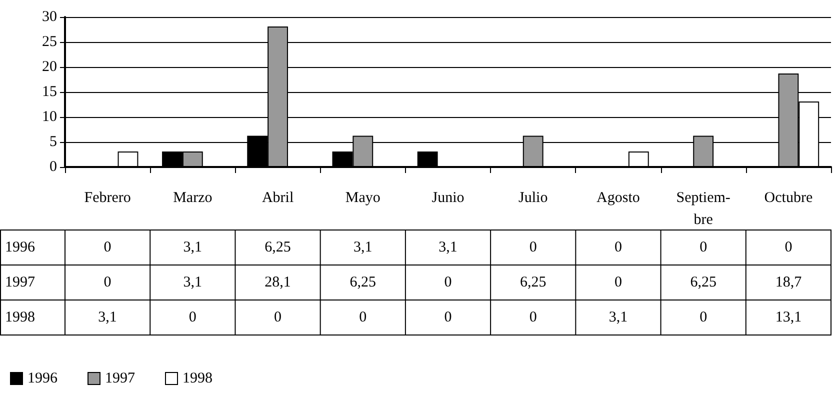  I want to click on legend-label: 1996, so click(43, 378).